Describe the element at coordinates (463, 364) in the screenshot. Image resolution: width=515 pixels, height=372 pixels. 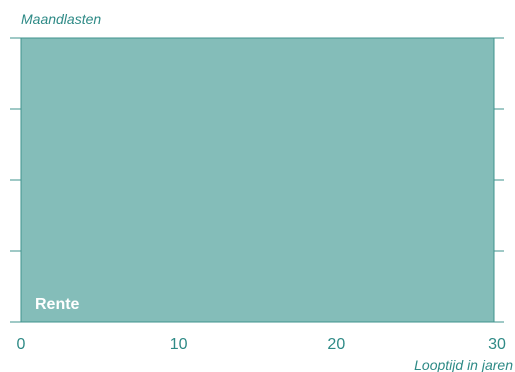
I see `x-axis-label: Looptijd in jaren` at that location.